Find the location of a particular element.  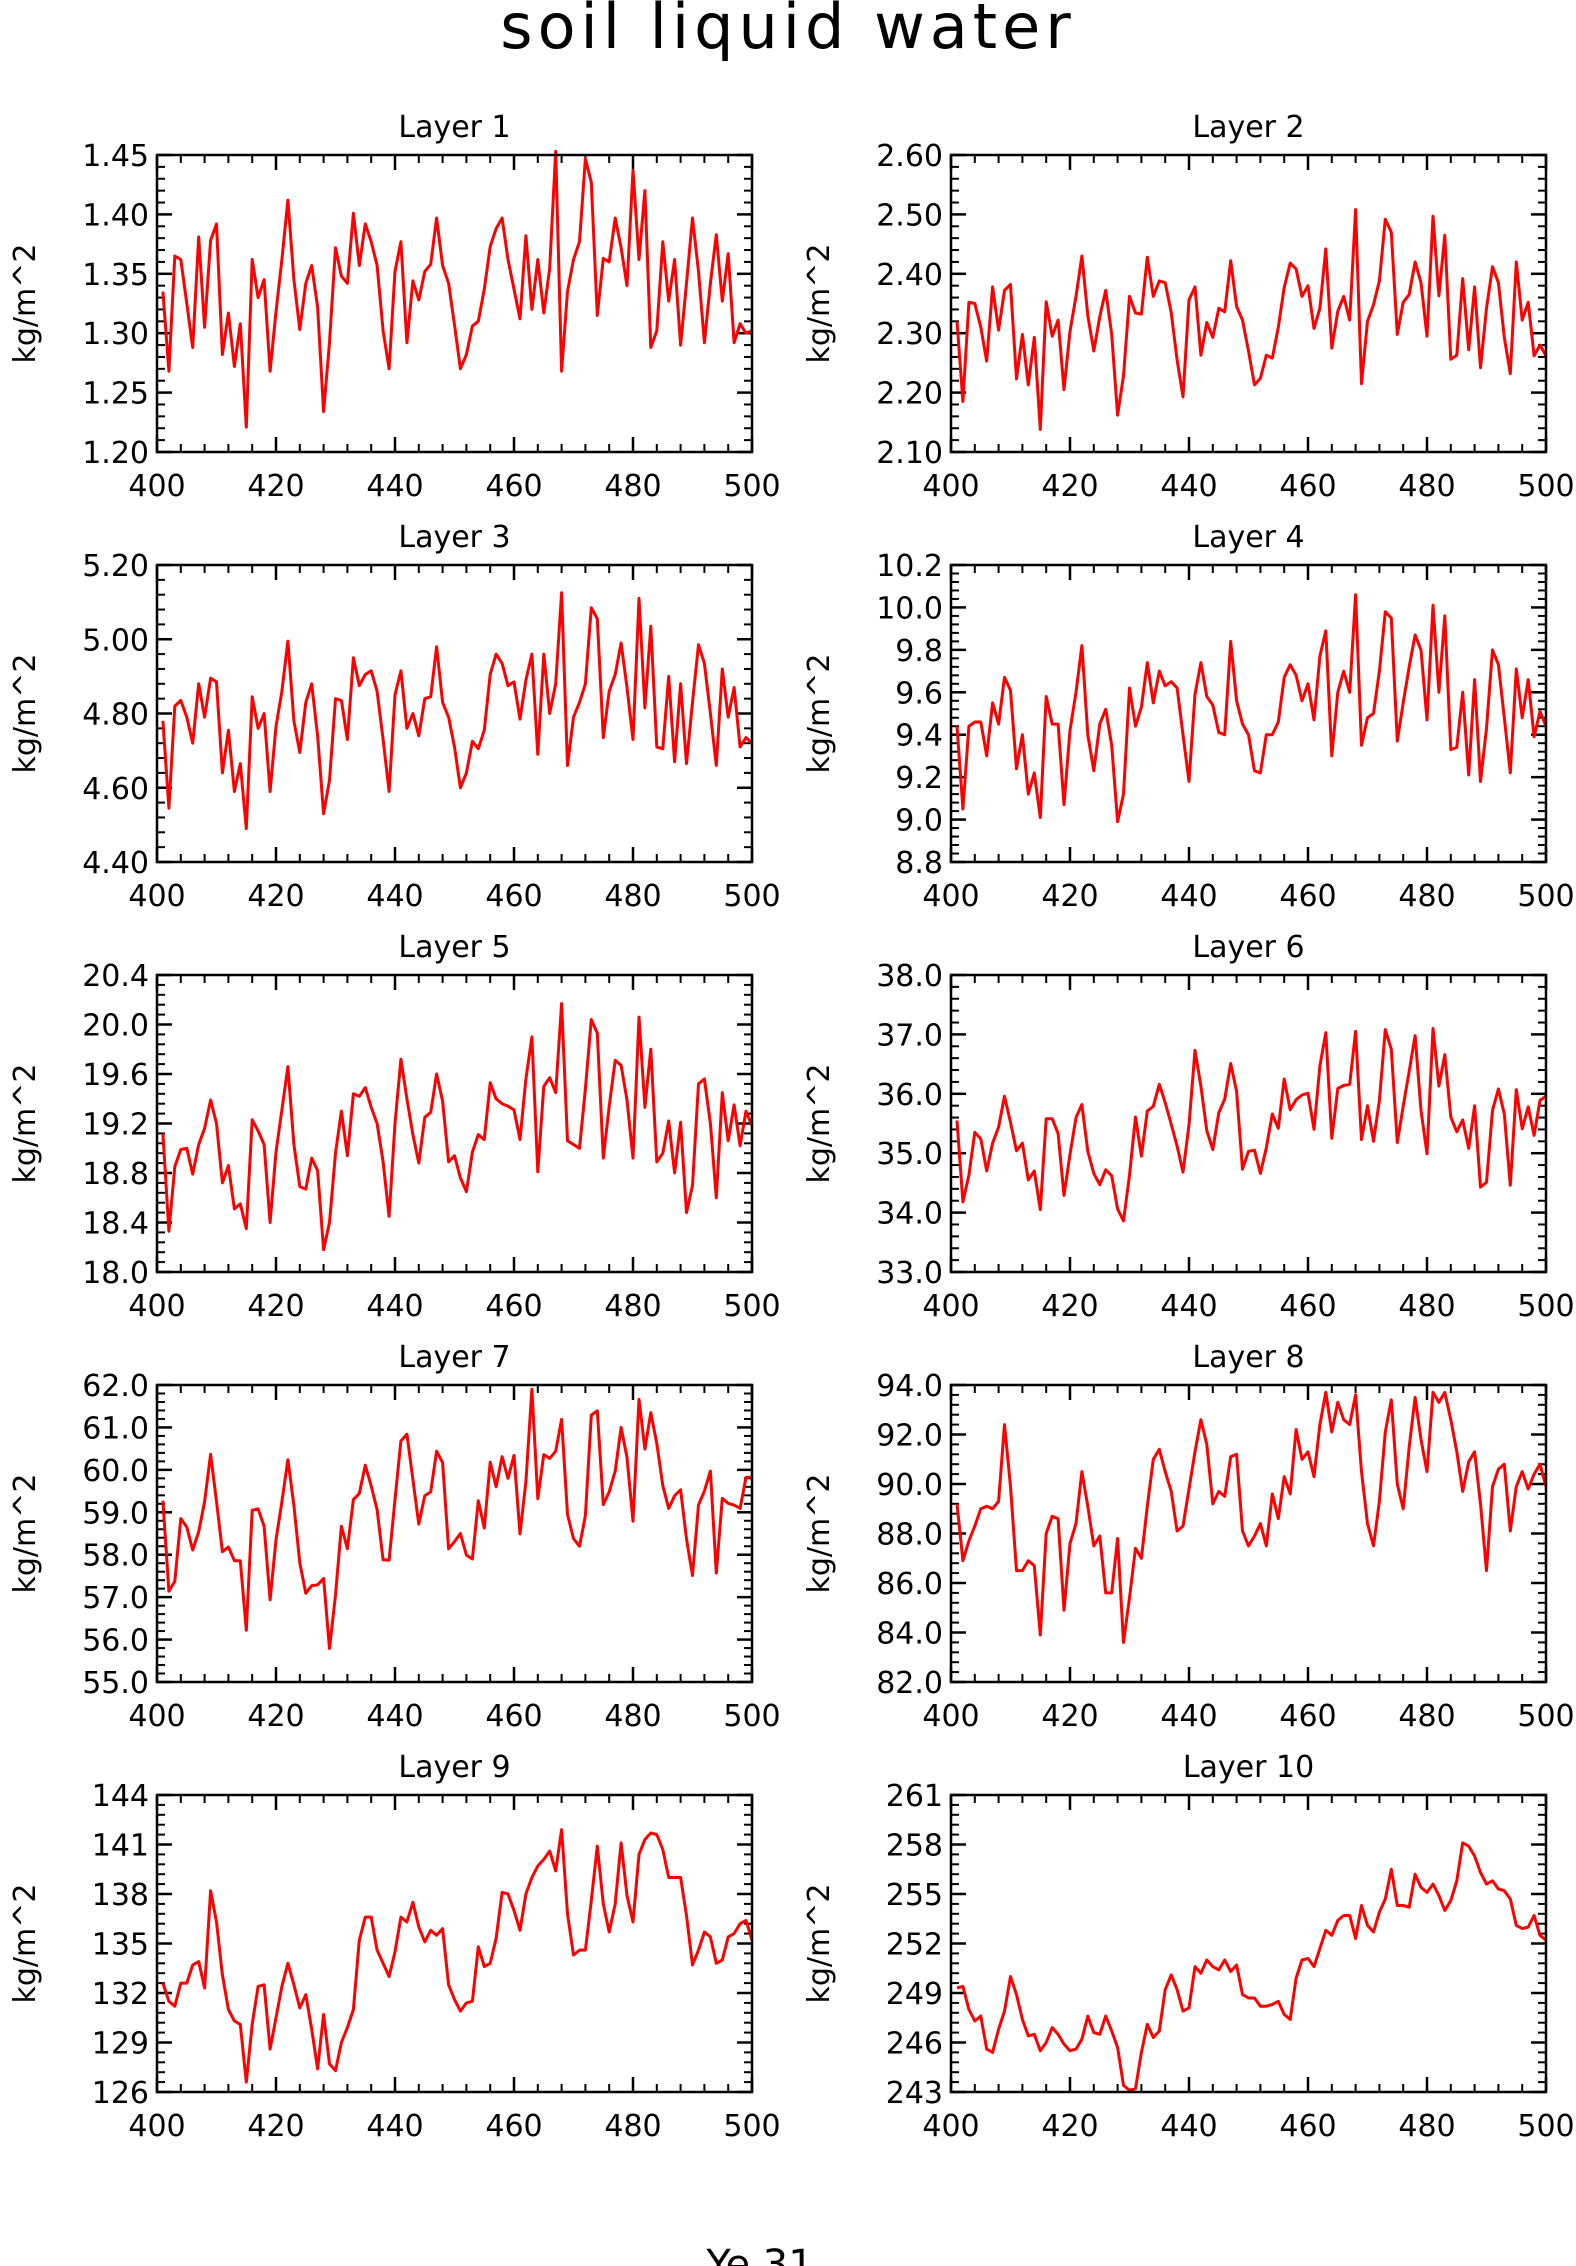

y-tick-label: 144 is located at coordinates (120, 1796).